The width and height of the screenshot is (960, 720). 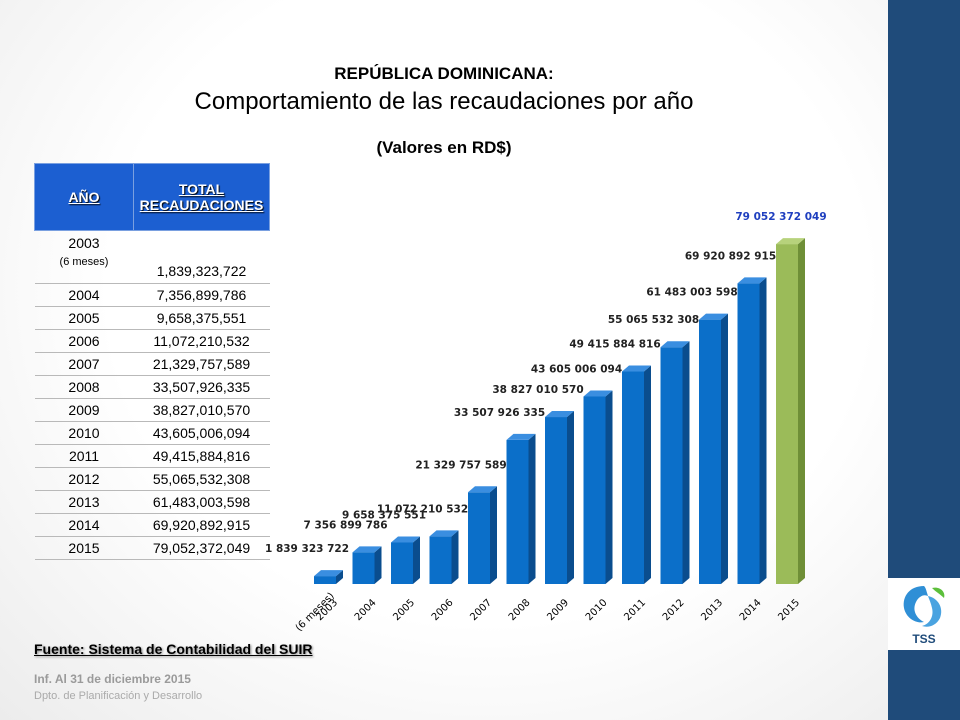 What do you see at coordinates (201, 479) in the screenshot?
I see `table-cell-value: 55,065,532,308` at bounding box center [201, 479].